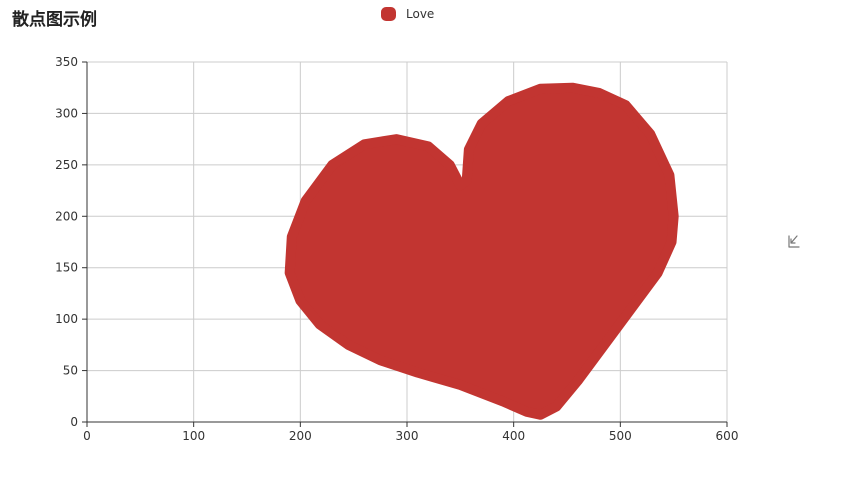  What do you see at coordinates (87, 436) in the screenshot?
I see `x-axis-tick-label: 0` at bounding box center [87, 436].